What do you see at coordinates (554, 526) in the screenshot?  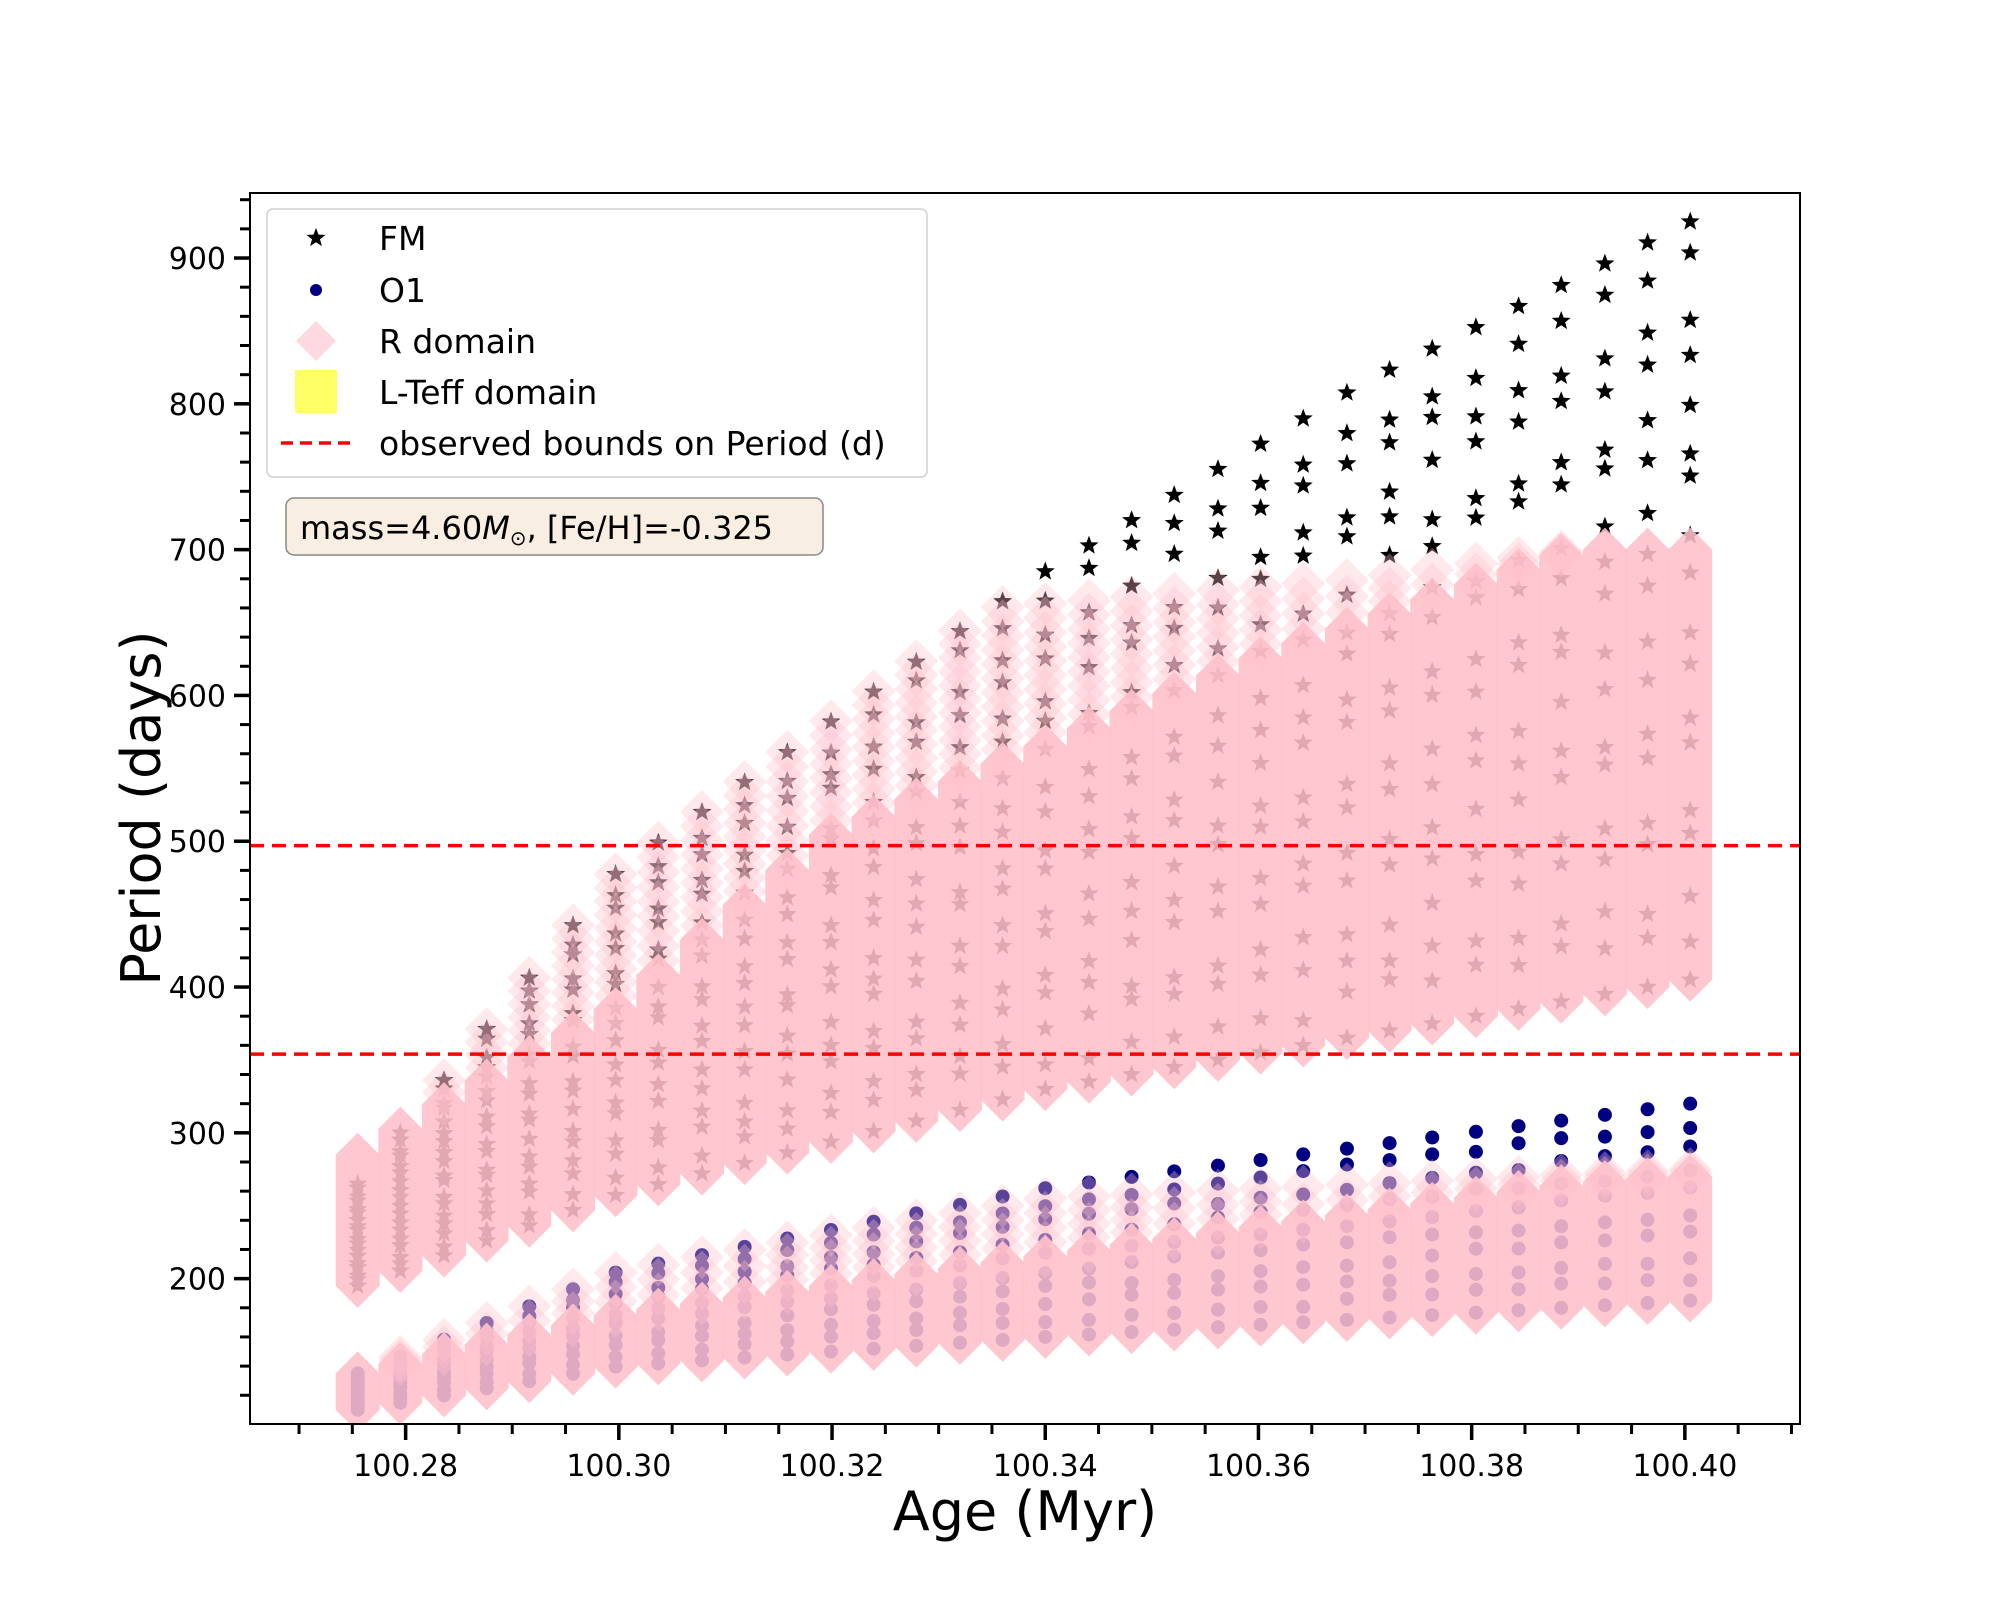 I see `annotation-box: mass=4.60M⊙, [Fe/H]=-0.325` at bounding box center [554, 526].